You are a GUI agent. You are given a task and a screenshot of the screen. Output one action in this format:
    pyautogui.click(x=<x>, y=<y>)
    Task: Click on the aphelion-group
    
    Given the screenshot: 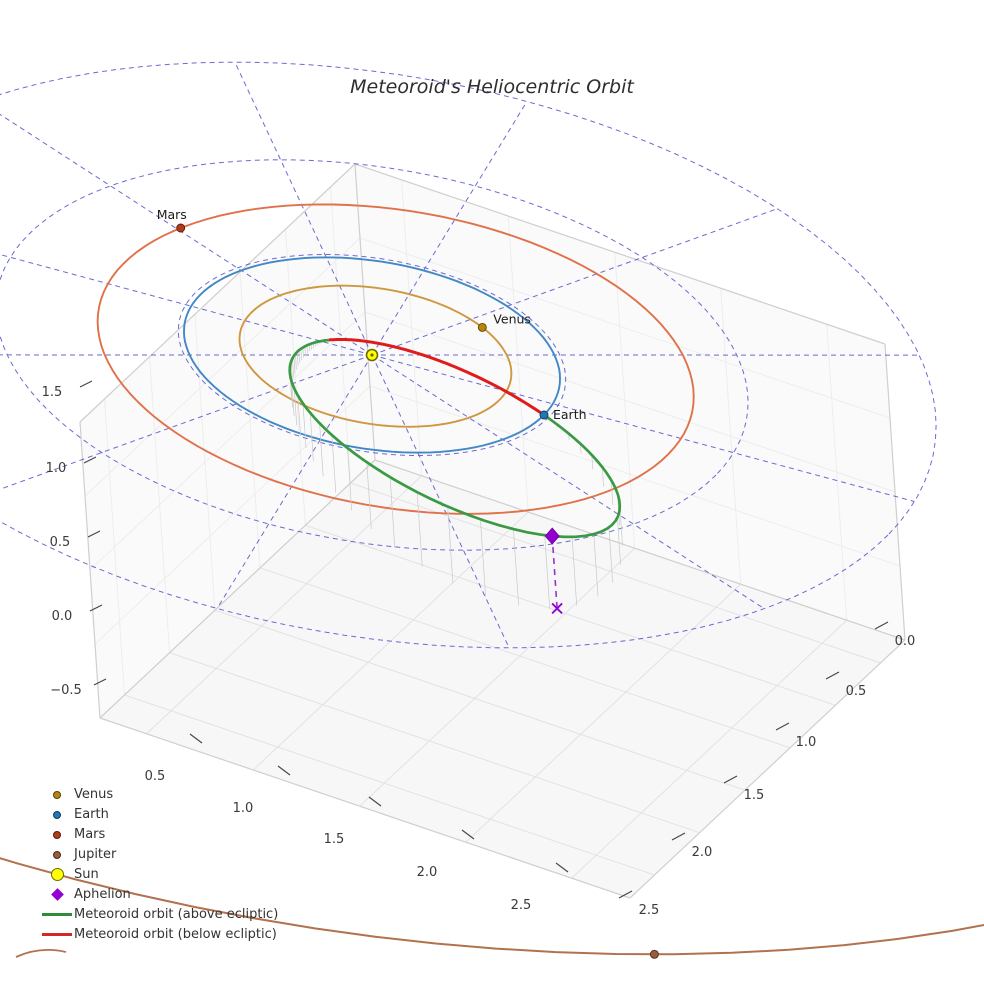 What is the action you would take?
    pyautogui.click(x=553, y=571)
    